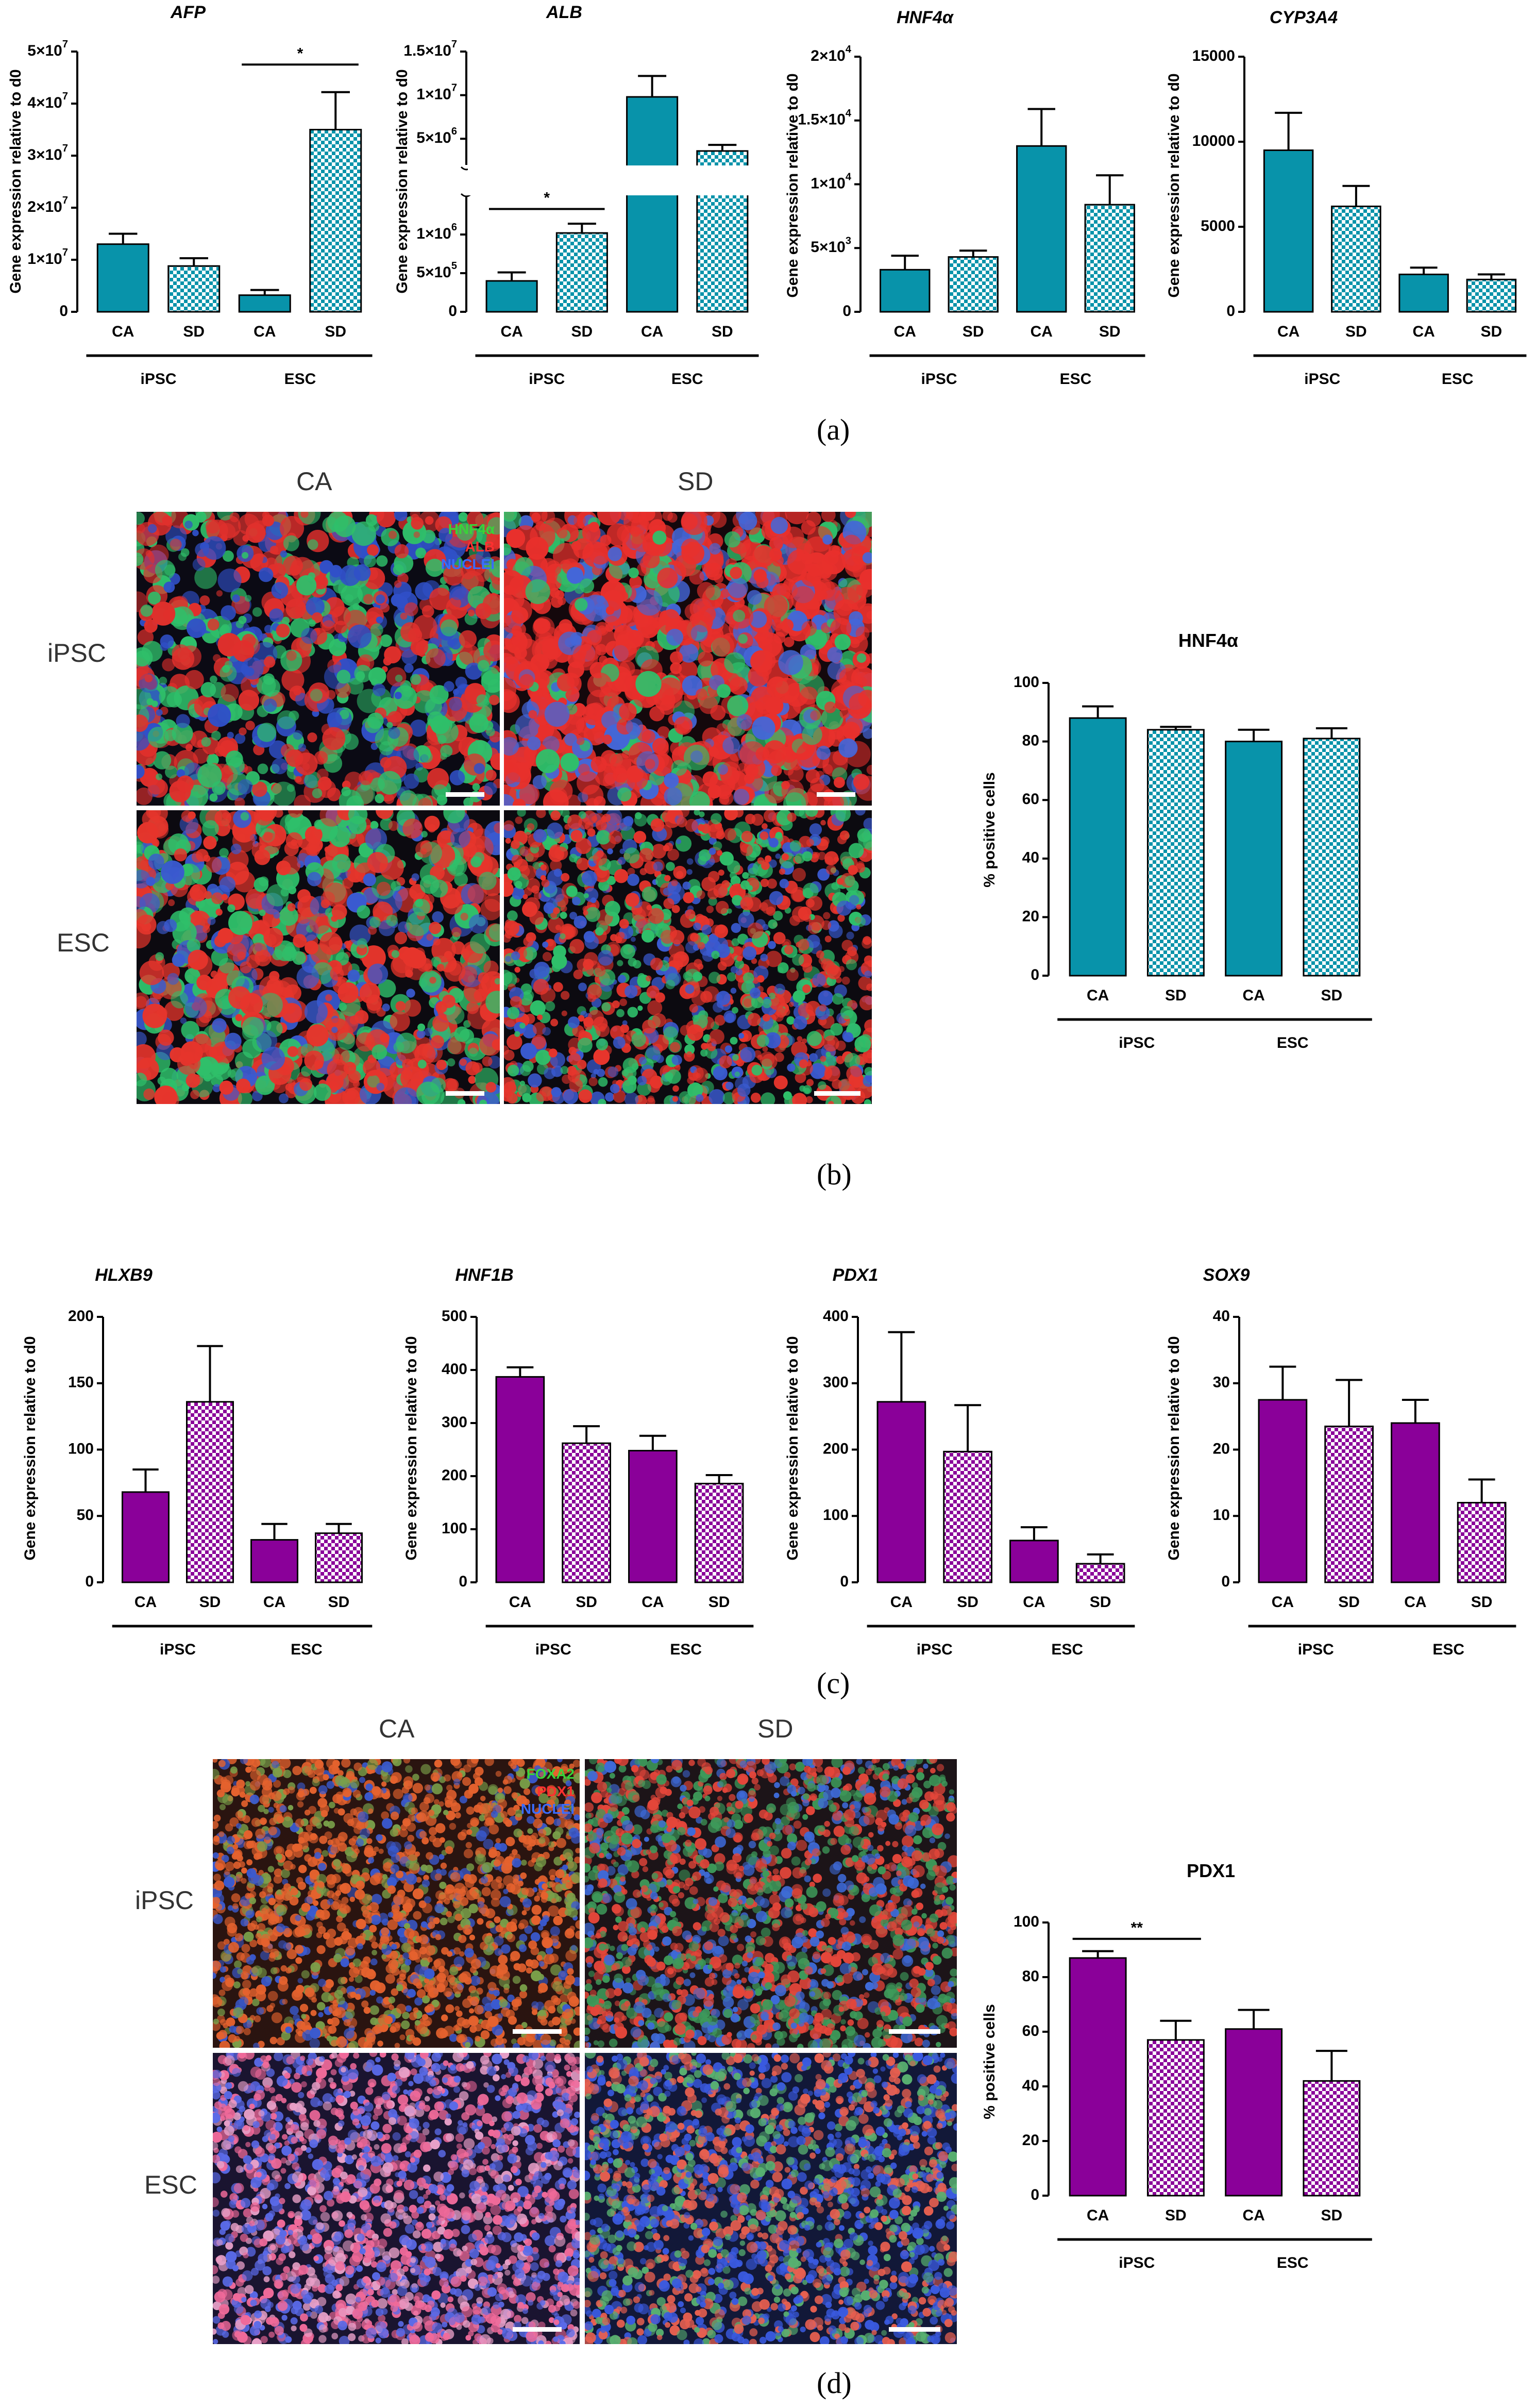  I want to click on micrograph-d-ipsc-sd, so click(771, 1904).